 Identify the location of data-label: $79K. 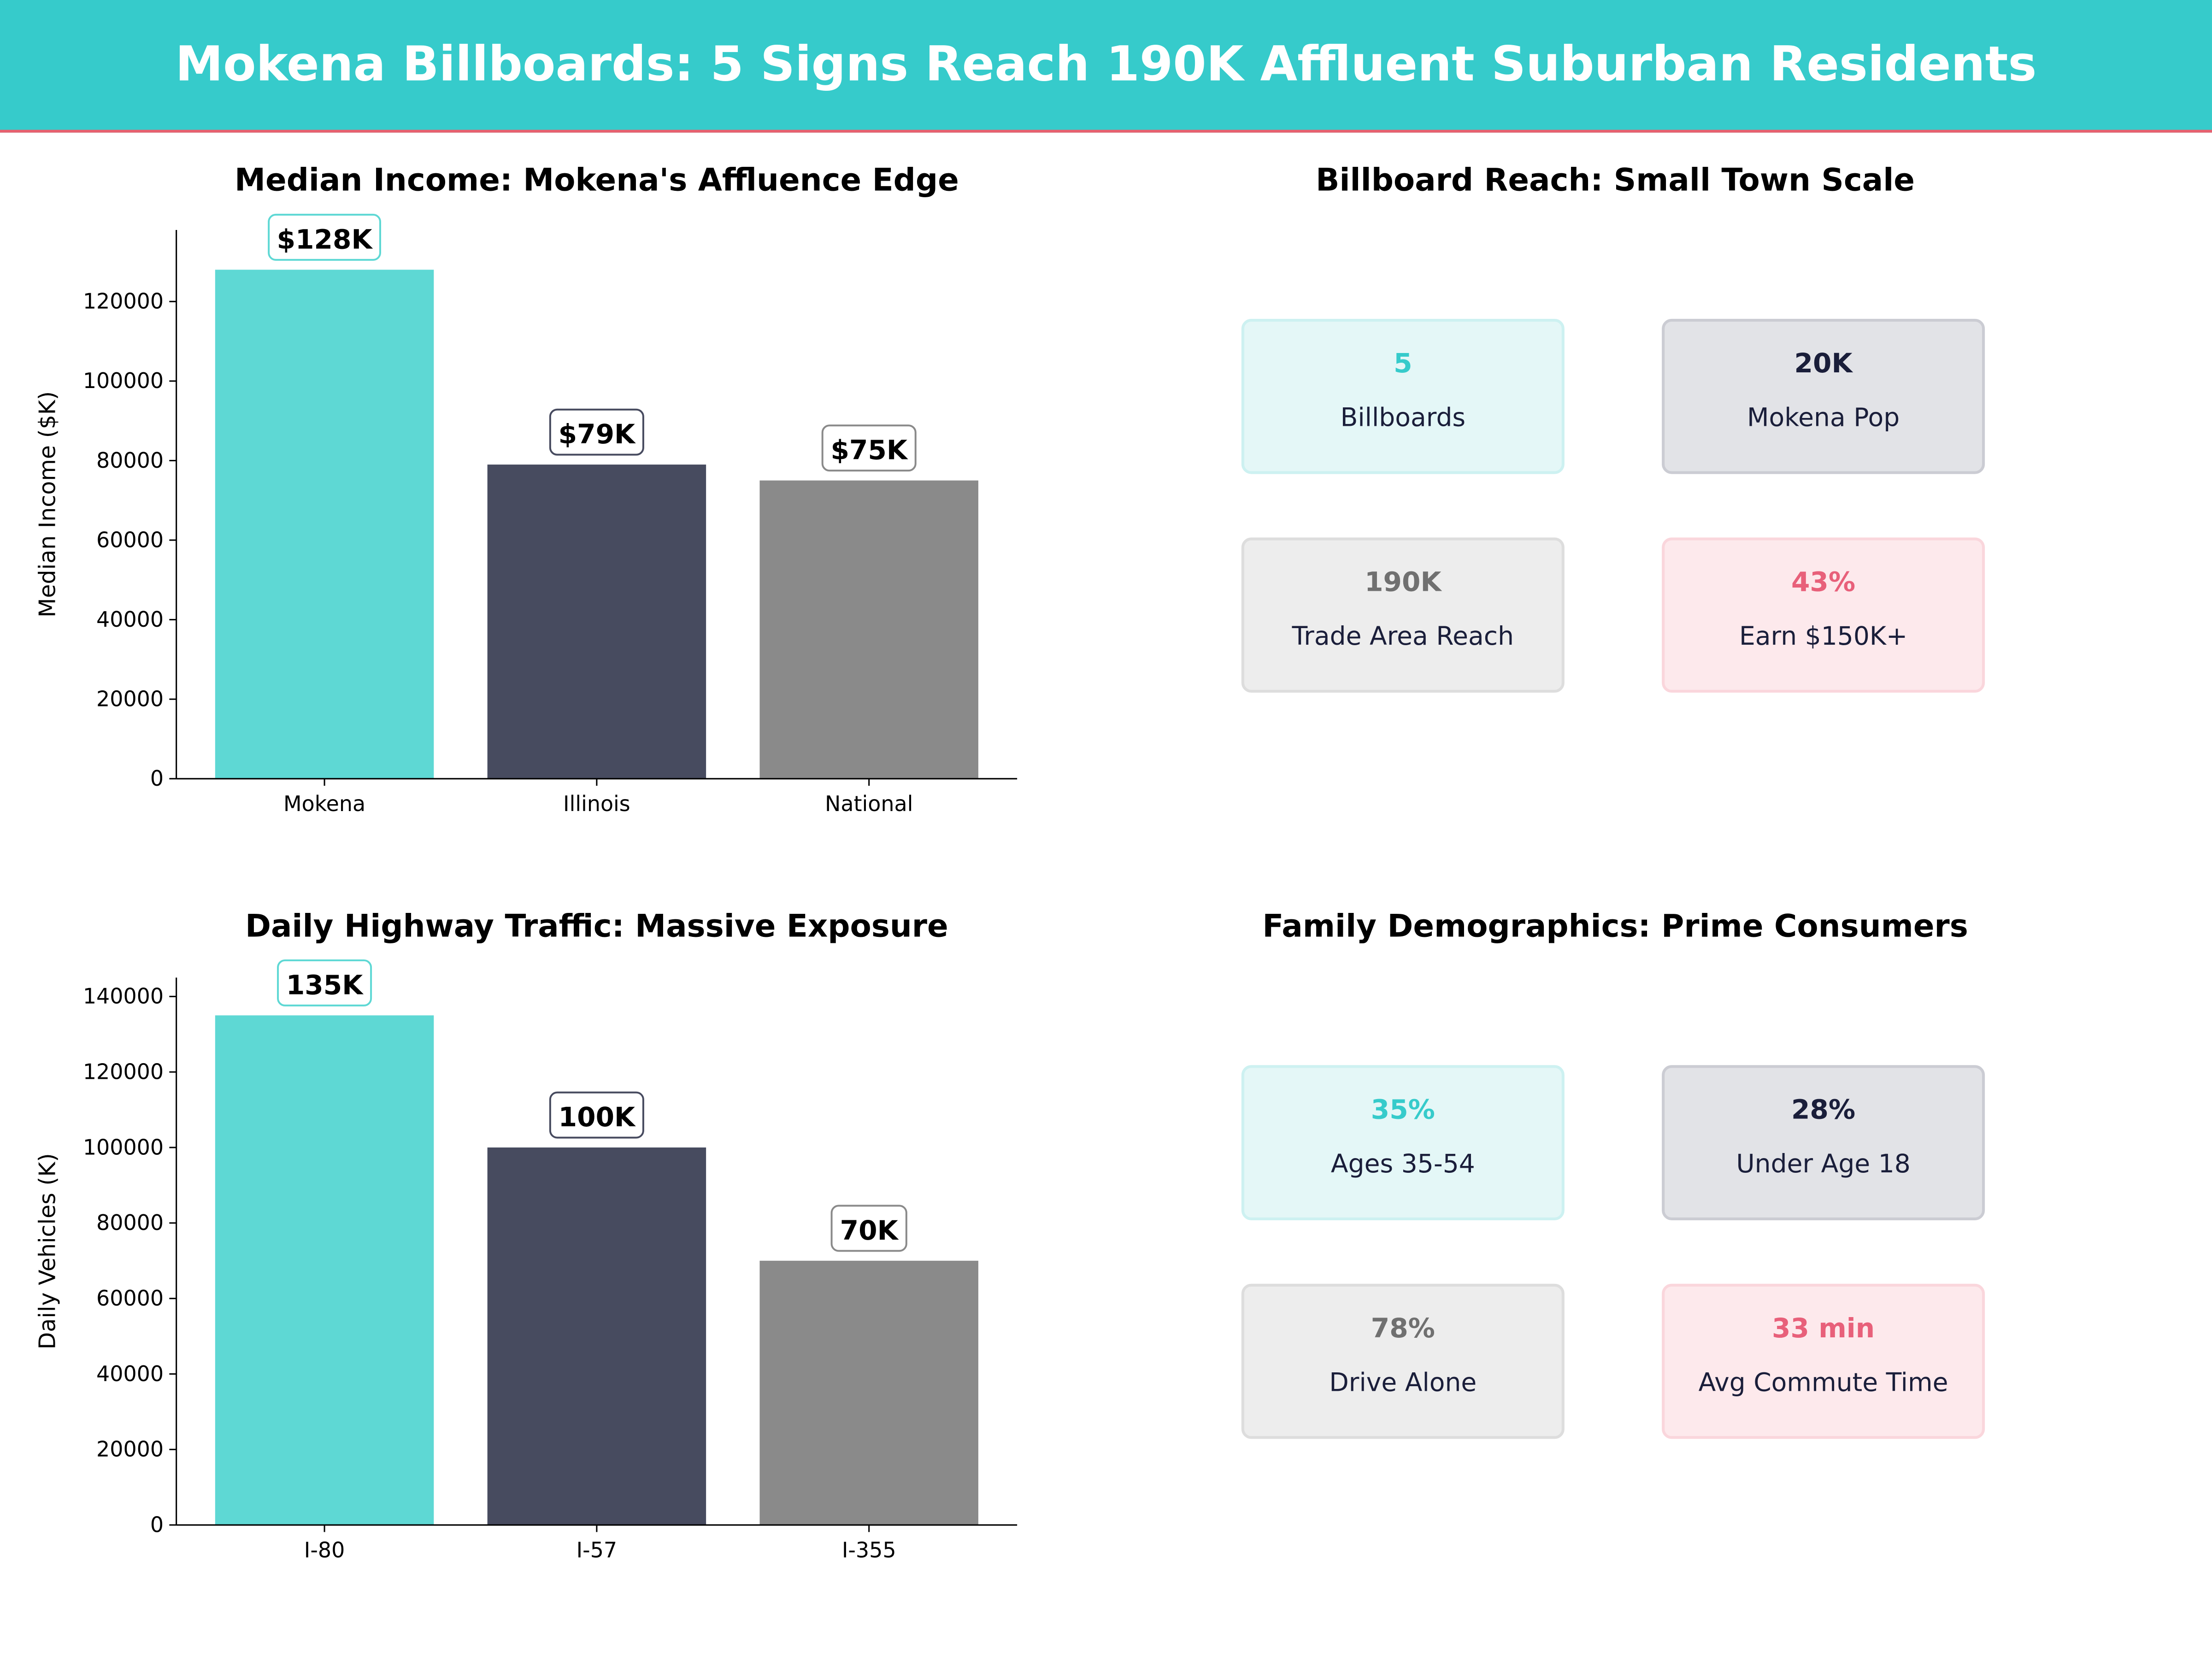
(597, 434).